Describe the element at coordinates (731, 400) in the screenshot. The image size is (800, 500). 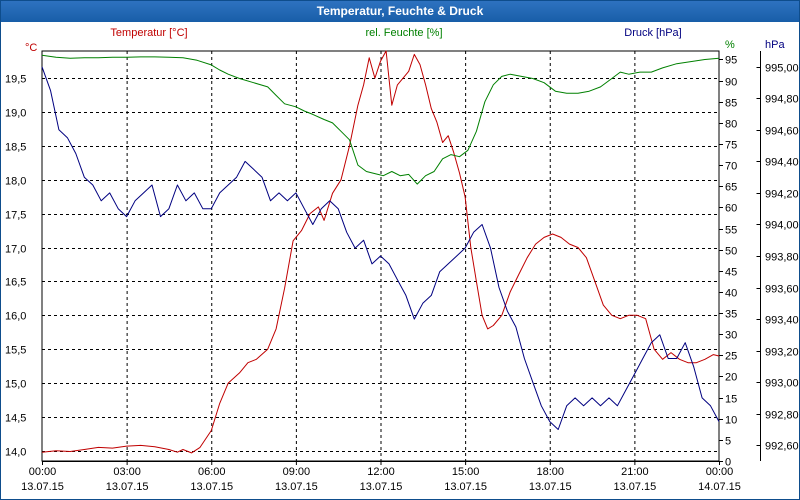
I see `humidity-tick-label: 15` at that location.